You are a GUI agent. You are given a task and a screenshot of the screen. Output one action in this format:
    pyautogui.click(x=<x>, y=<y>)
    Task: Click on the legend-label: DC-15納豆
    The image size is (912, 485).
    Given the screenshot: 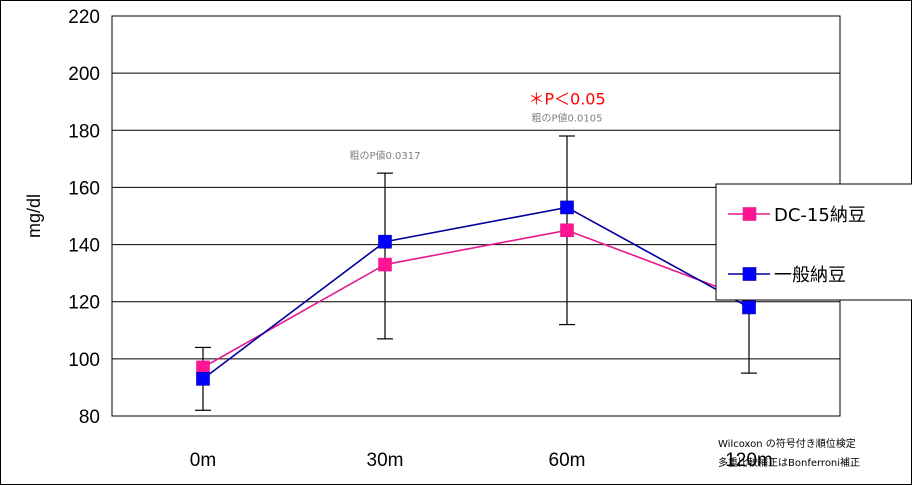 What is the action you would take?
    pyautogui.click(x=820, y=215)
    